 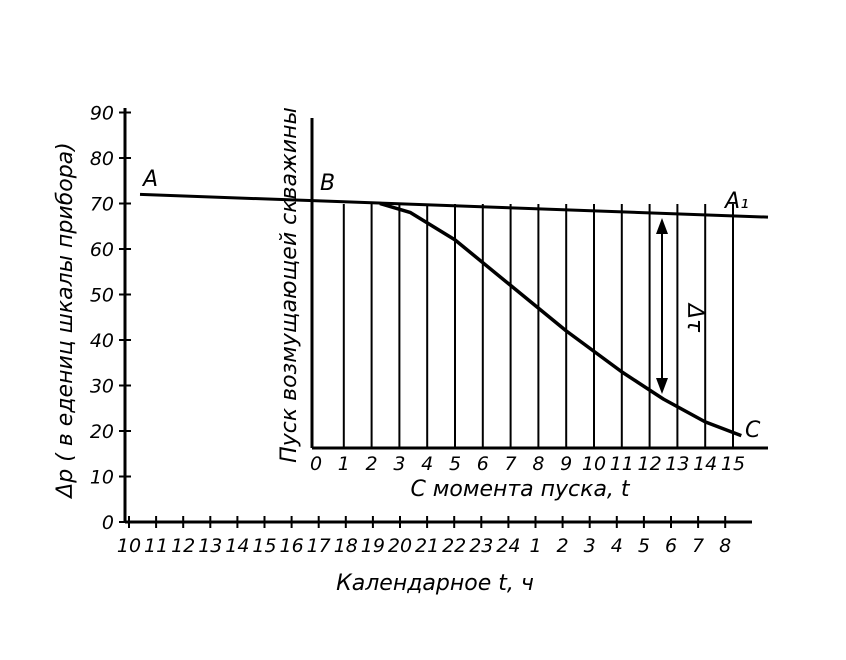 What do you see at coordinates (65, 321) in the screenshot?
I see `y-axis-title: Δp ( в едениц шкалы прибора)` at bounding box center [65, 321].